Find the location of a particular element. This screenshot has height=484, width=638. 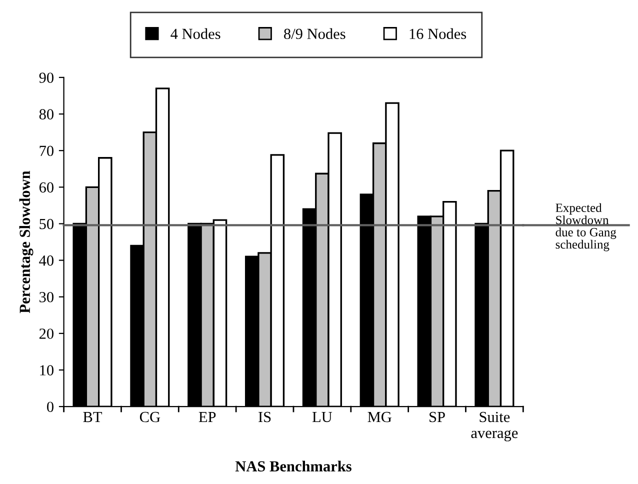

y-tick-label: 10 is located at coordinates (47, 370).